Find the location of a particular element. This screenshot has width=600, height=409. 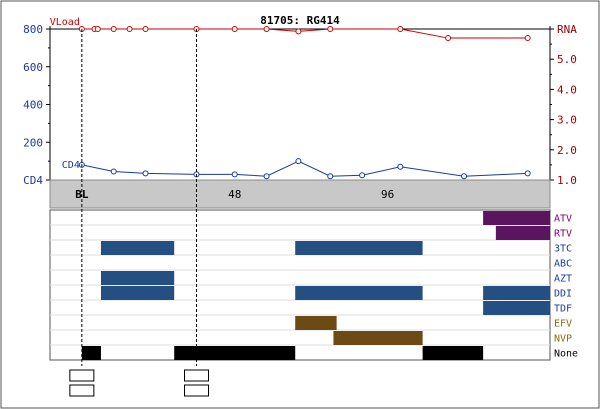

left-tick-label: 600 is located at coordinates (33, 67).